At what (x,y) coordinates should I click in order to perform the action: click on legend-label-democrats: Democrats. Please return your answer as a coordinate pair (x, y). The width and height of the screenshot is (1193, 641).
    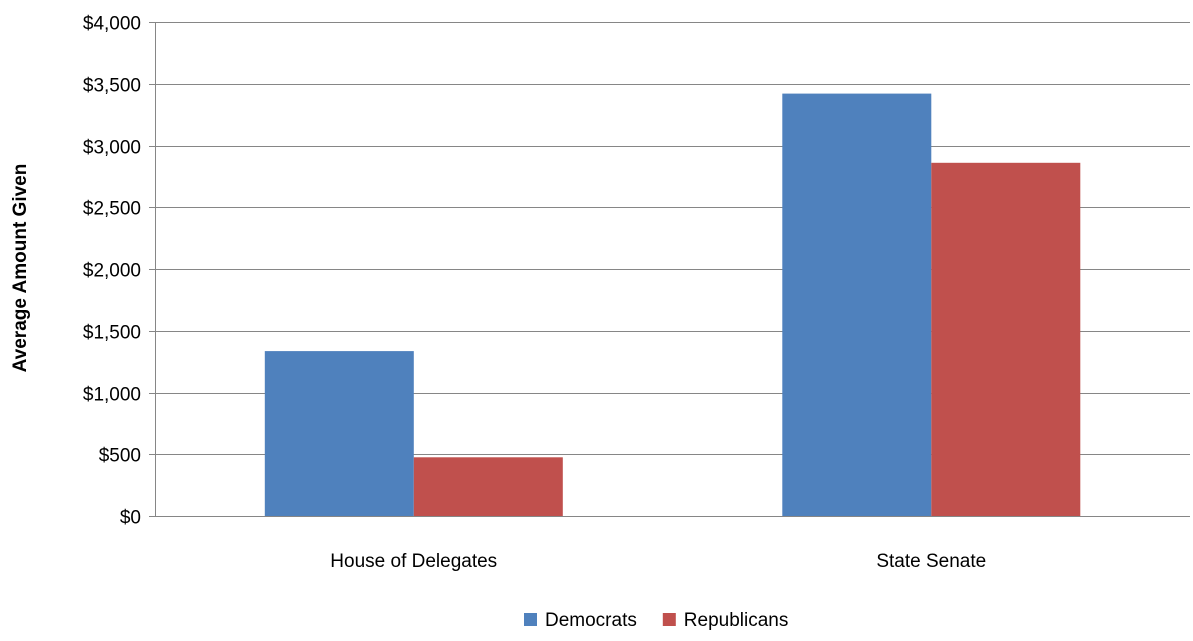
    Looking at the image, I should click on (591, 620).